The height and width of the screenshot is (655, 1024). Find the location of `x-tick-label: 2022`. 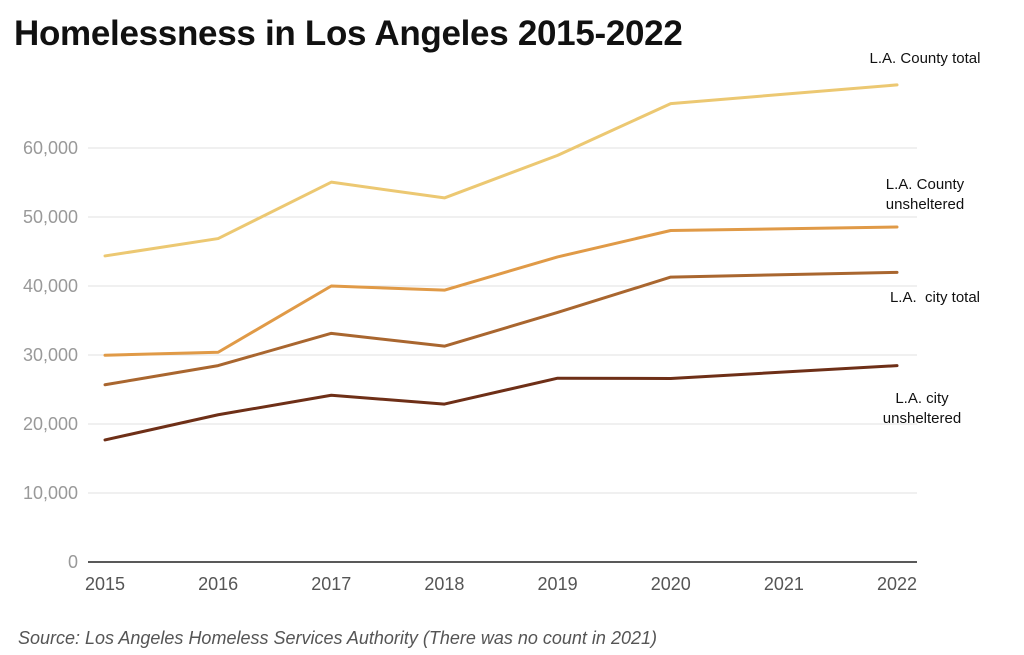

x-tick-label: 2022 is located at coordinates (897, 584).